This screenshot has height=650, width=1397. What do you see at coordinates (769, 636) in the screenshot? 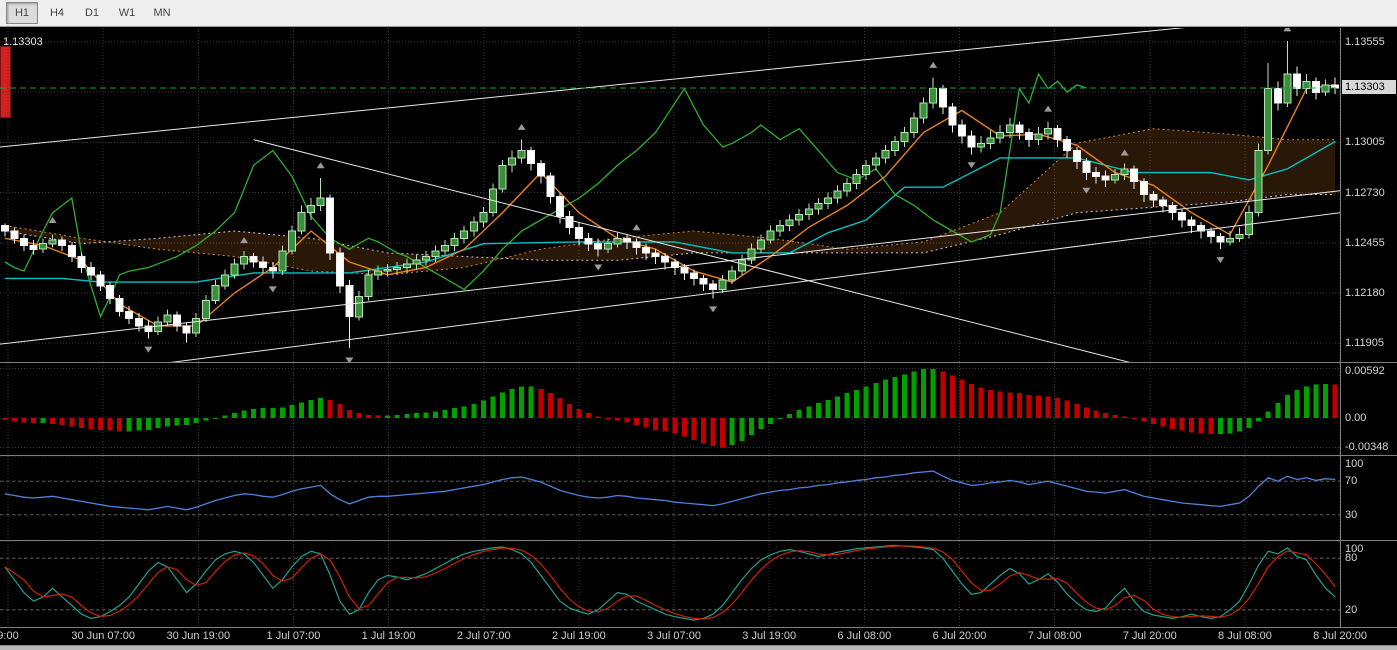
I see `time-axis-label: 3 Jul 19:00` at bounding box center [769, 636].